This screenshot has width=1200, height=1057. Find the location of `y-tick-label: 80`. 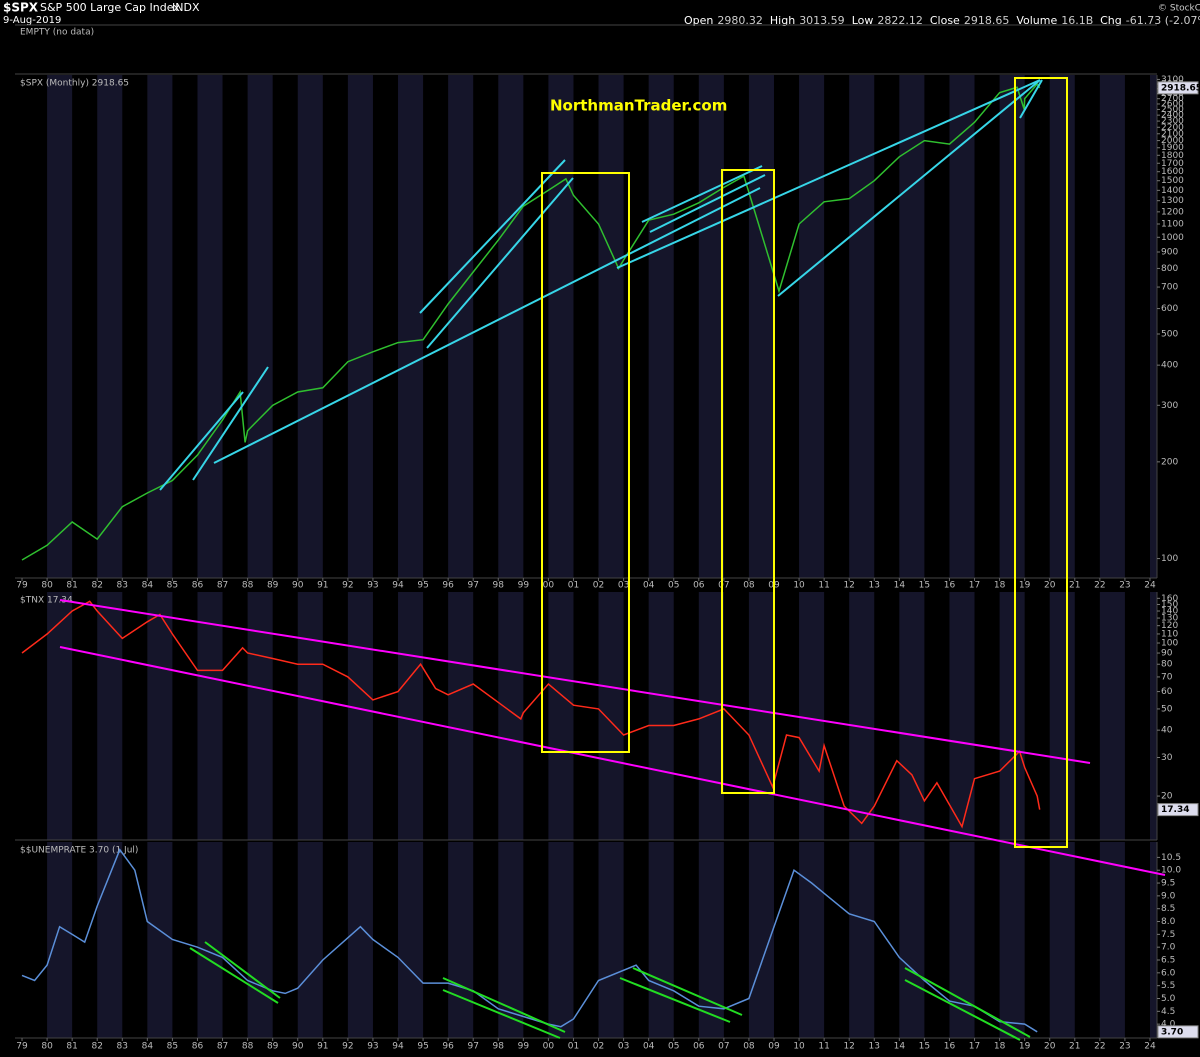

y-tick-label: 80 is located at coordinates (1167, 665).